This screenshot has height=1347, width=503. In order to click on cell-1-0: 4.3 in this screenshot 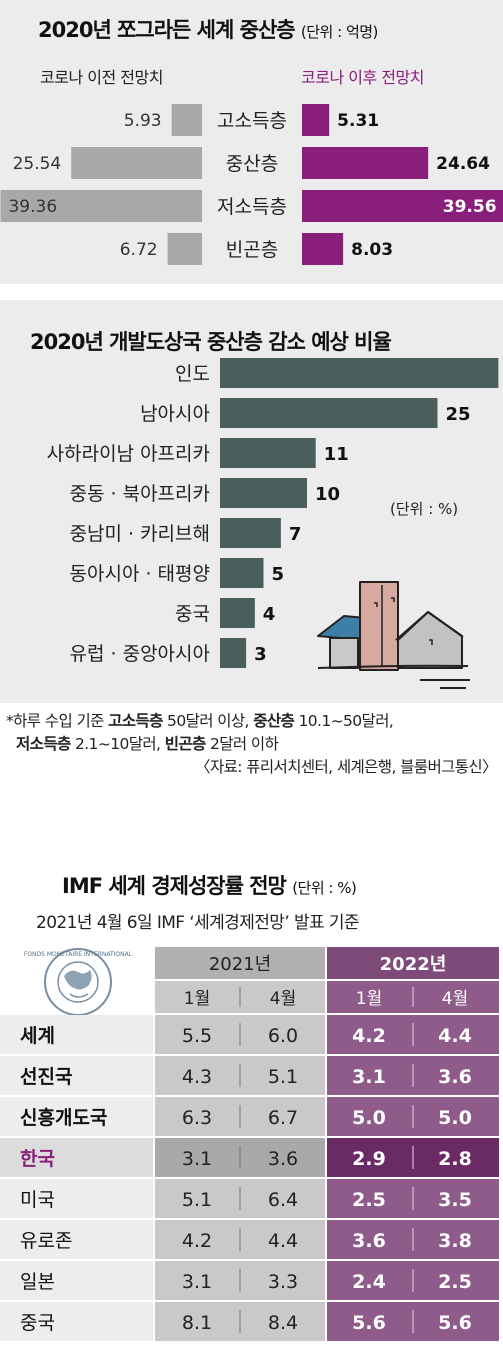, I will do `click(197, 1077)`.